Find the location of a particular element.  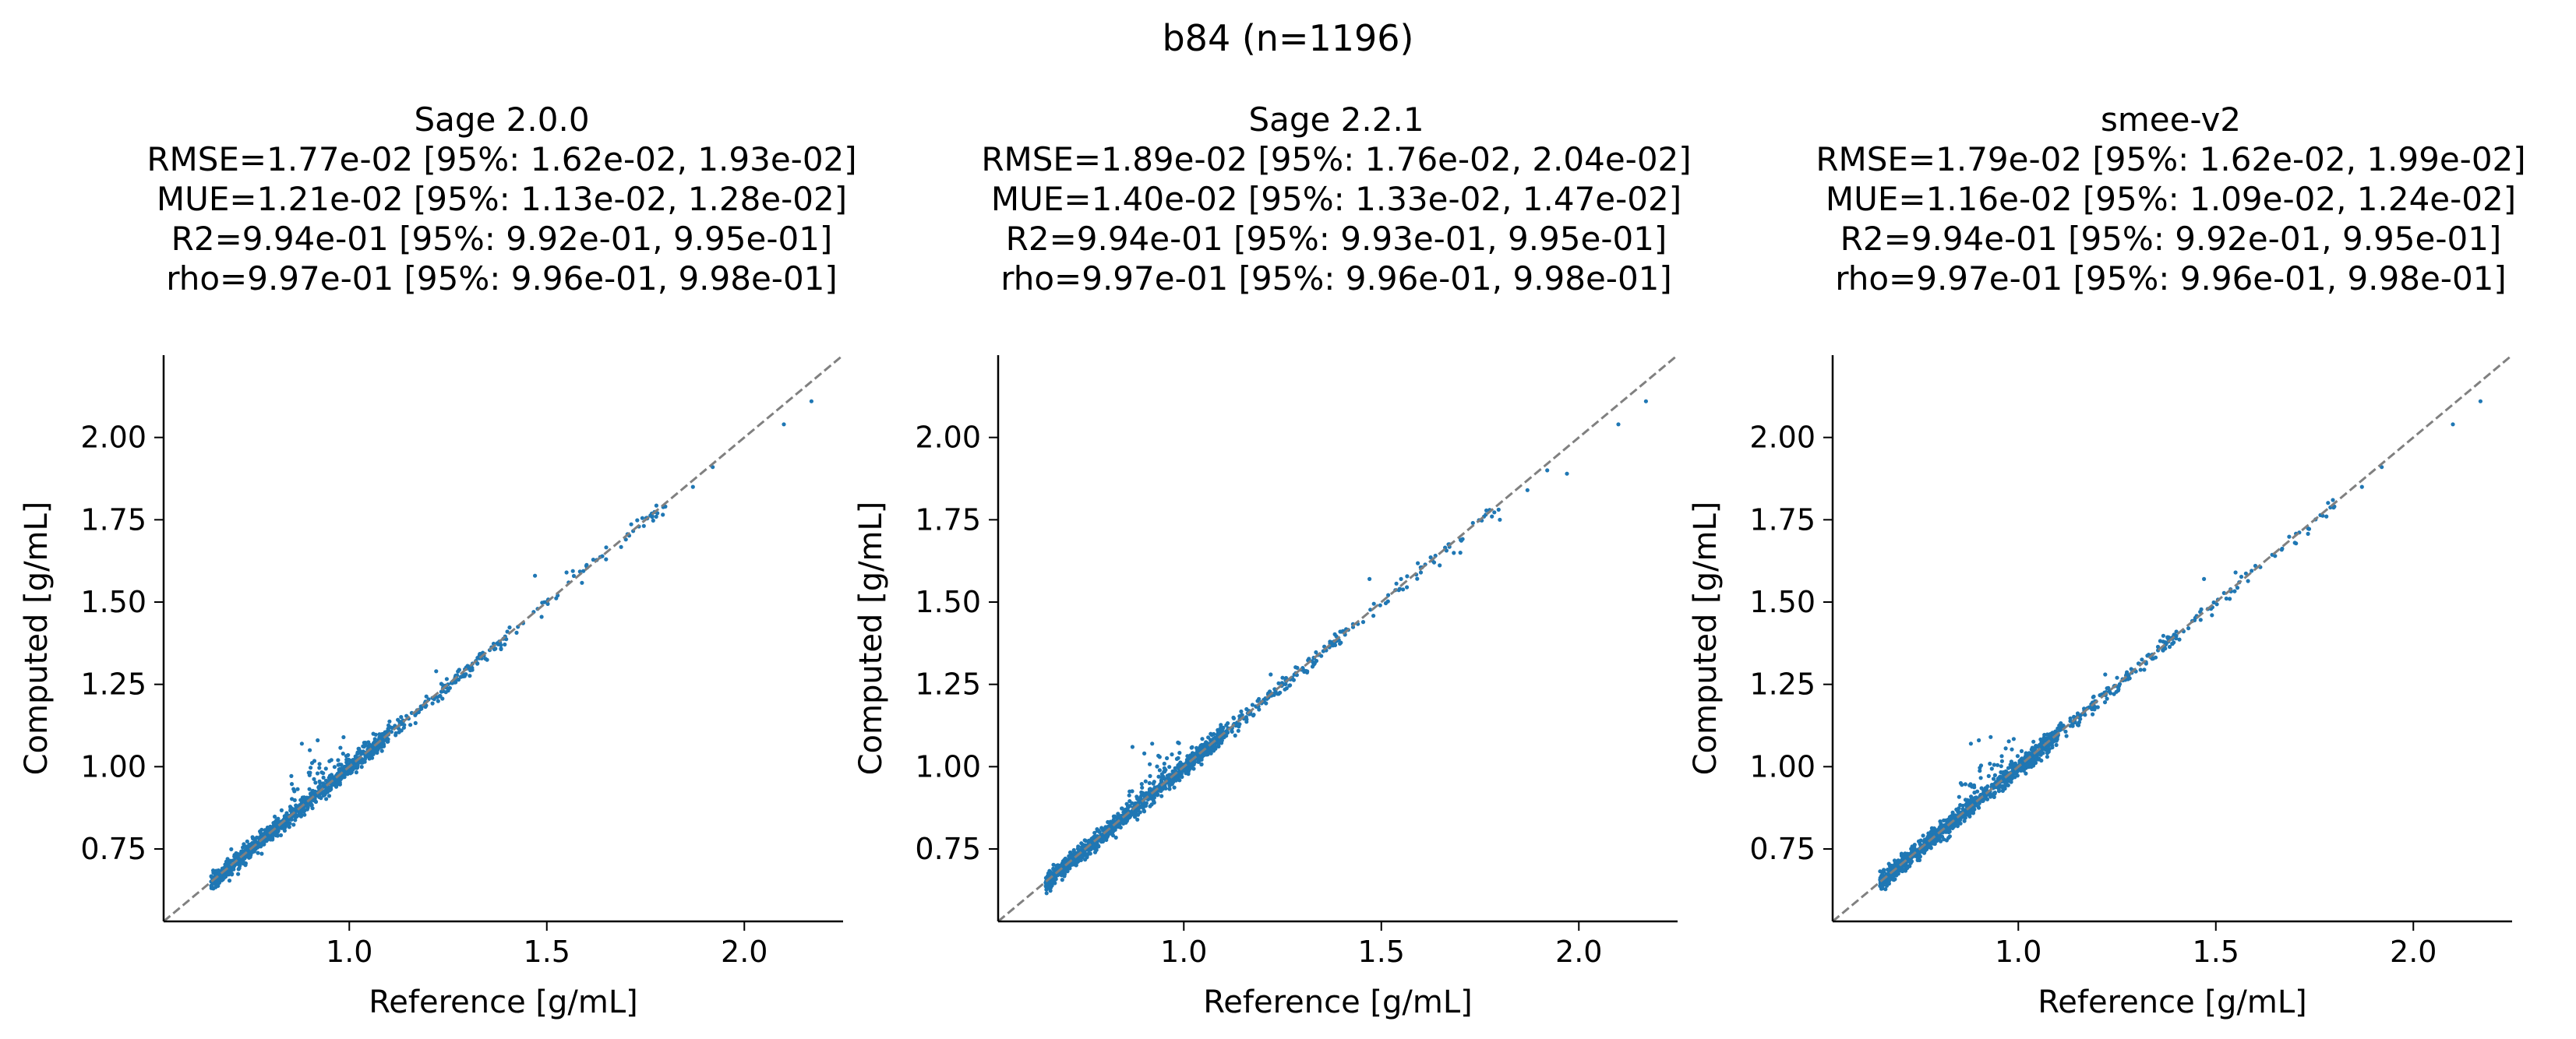

panel-1-title: Sage 2.0.0 is located at coordinates (502, 119).